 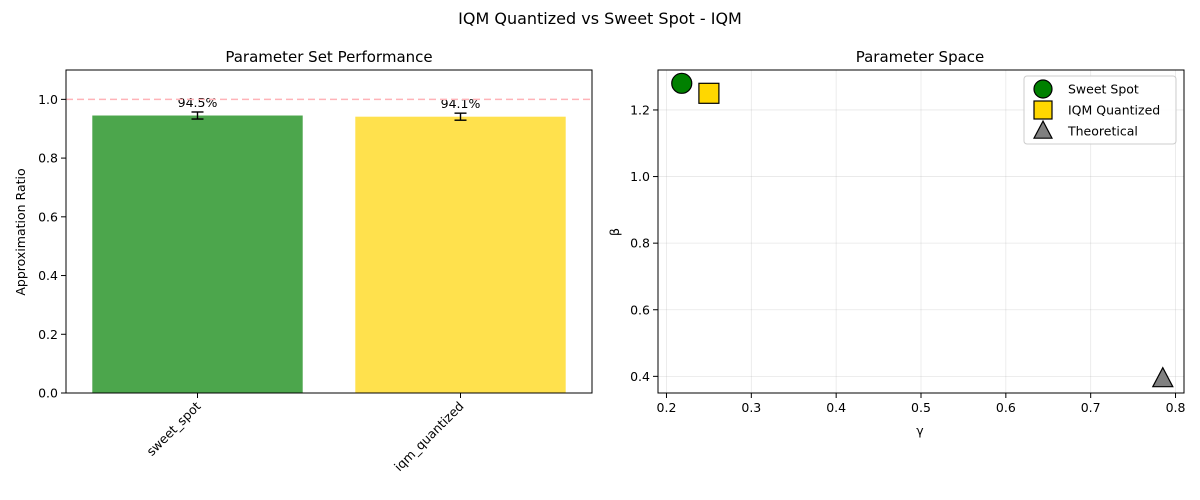 I want to click on legend-label-iqm-quantized: IQM Quantized, so click(x=1114, y=110).